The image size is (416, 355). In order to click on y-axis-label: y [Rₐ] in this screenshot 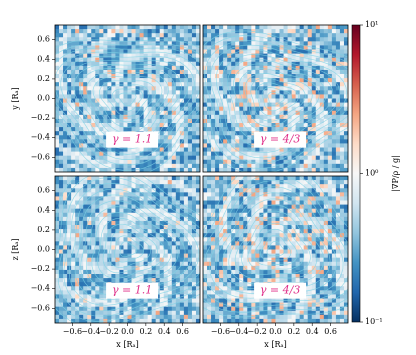, I will do `click(15, 98)`.